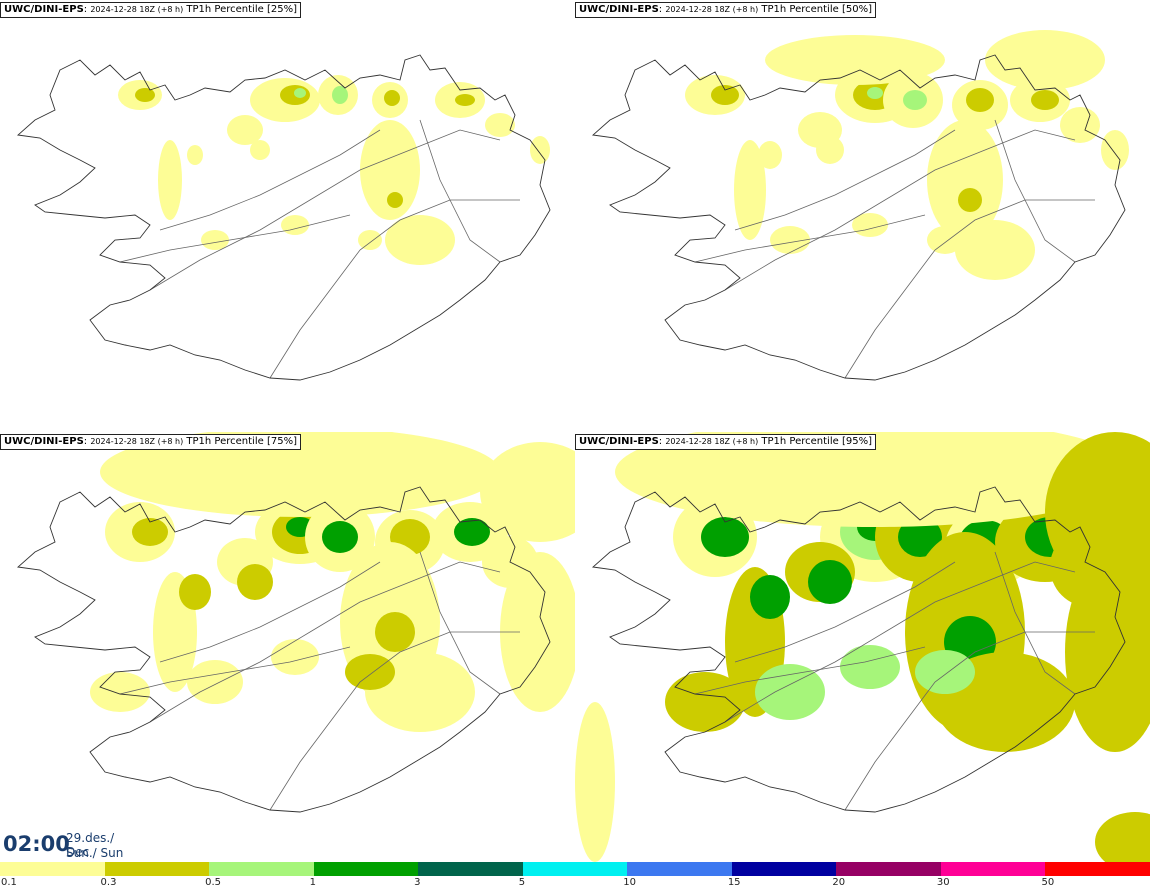  Describe the element at coordinates (417, 882) in the screenshot. I see `legend-tick-label: 3` at that location.